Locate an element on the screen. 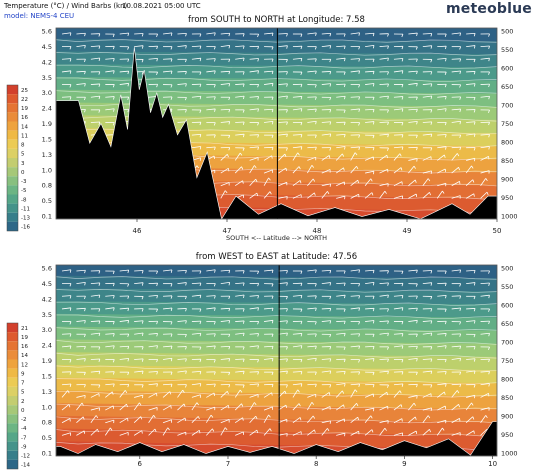 The height and width of the screenshot is (470, 536). x-axis-label: SOUTH <-- Latitude --> NORTH is located at coordinates (276, 238).